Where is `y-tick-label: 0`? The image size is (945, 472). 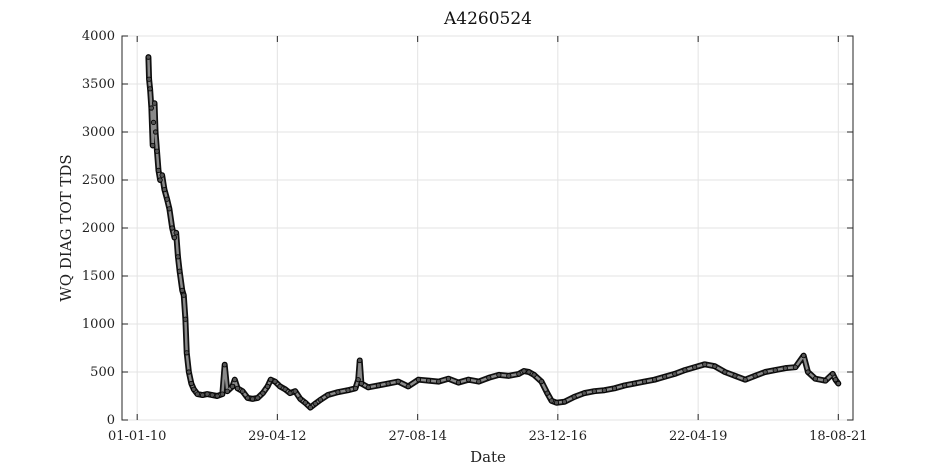
y-tick-label: 0 is located at coordinates (111, 420).